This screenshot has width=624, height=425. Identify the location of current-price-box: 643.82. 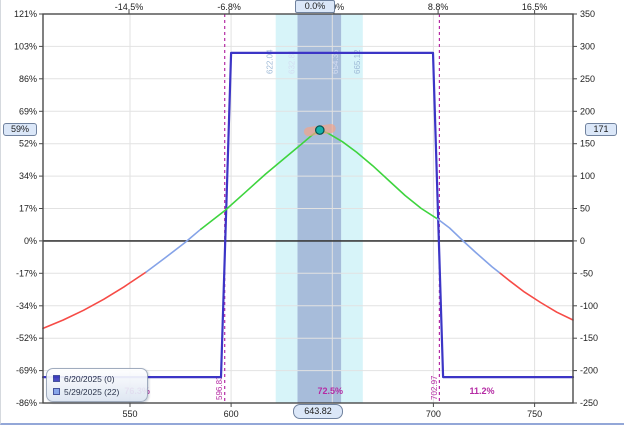
(318, 411).